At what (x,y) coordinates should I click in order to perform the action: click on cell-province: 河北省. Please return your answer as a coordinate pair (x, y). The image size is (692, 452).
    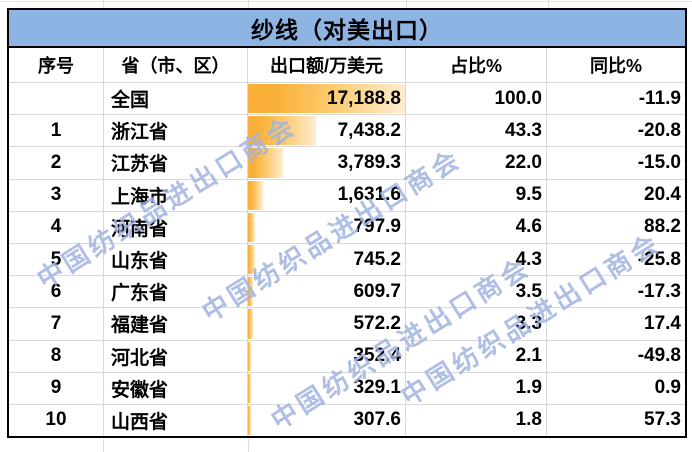
    Looking at the image, I should click on (176, 356).